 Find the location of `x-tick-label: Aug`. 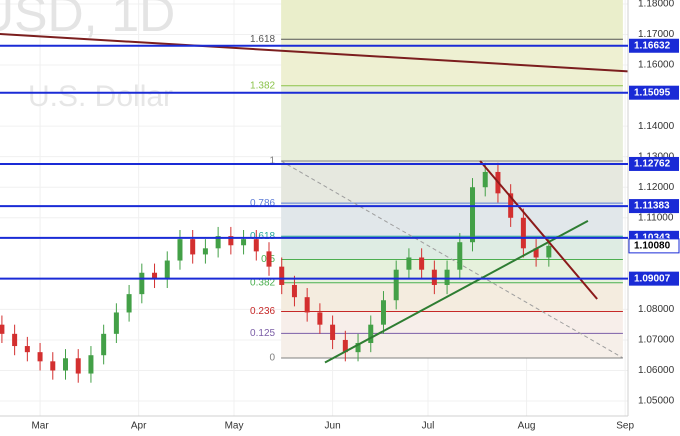

x-tick-label: Aug is located at coordinates (527, 426).